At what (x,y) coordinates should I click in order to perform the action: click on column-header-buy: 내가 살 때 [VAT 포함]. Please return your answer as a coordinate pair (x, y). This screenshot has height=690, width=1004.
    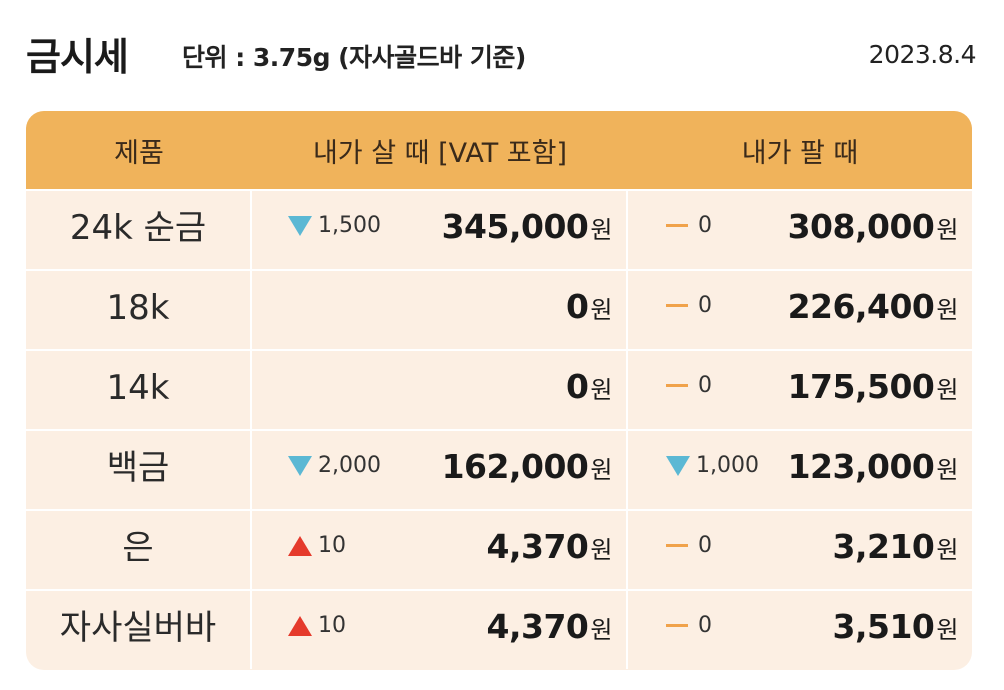
    Looking at the image, I should click on (440, 153).